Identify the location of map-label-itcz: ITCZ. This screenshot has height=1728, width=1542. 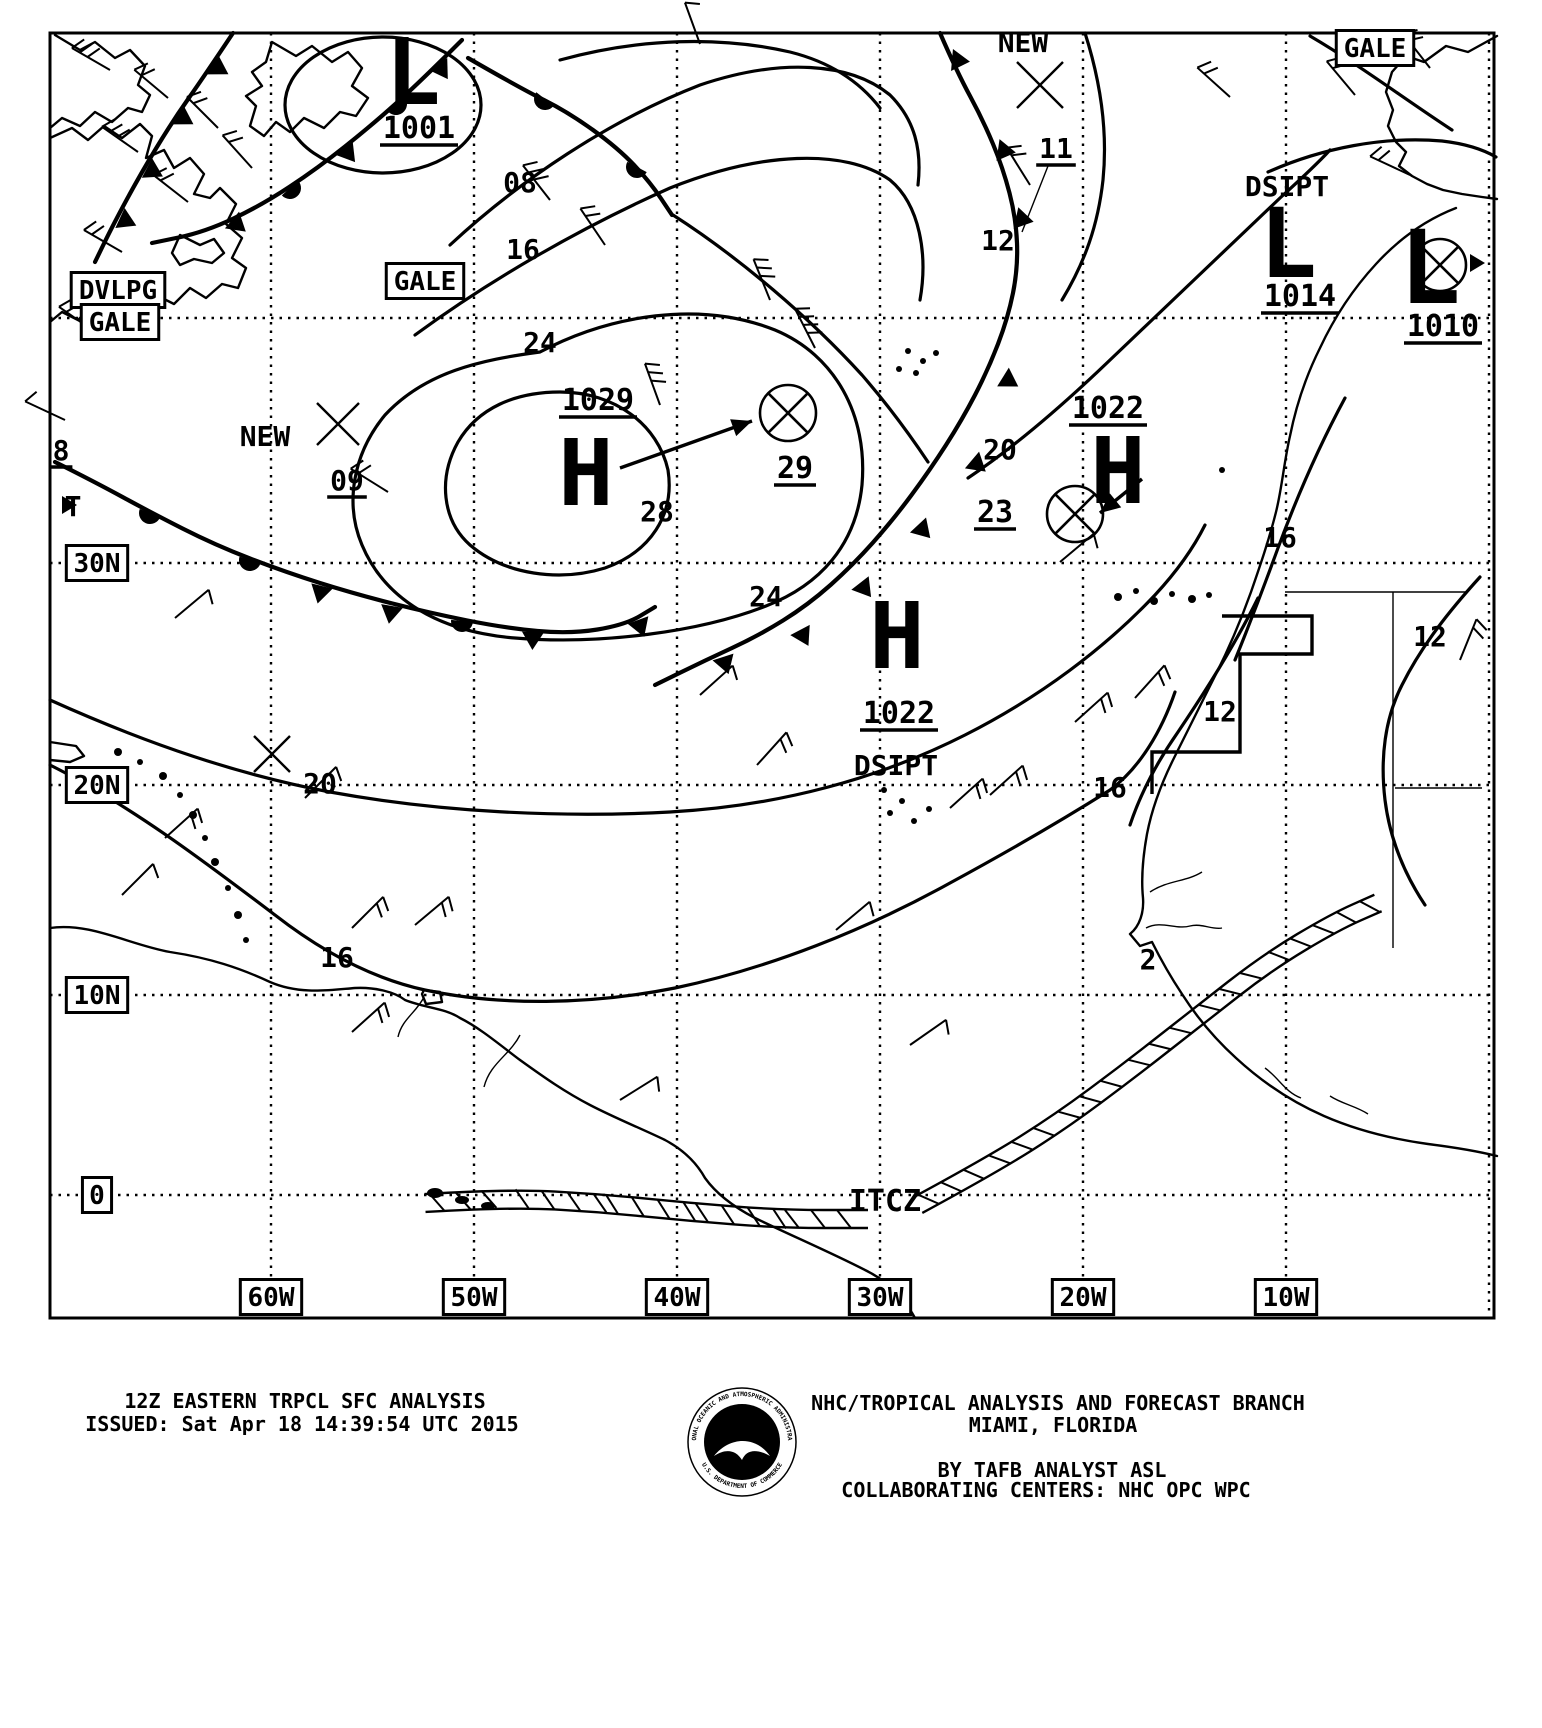
(885, 1201).